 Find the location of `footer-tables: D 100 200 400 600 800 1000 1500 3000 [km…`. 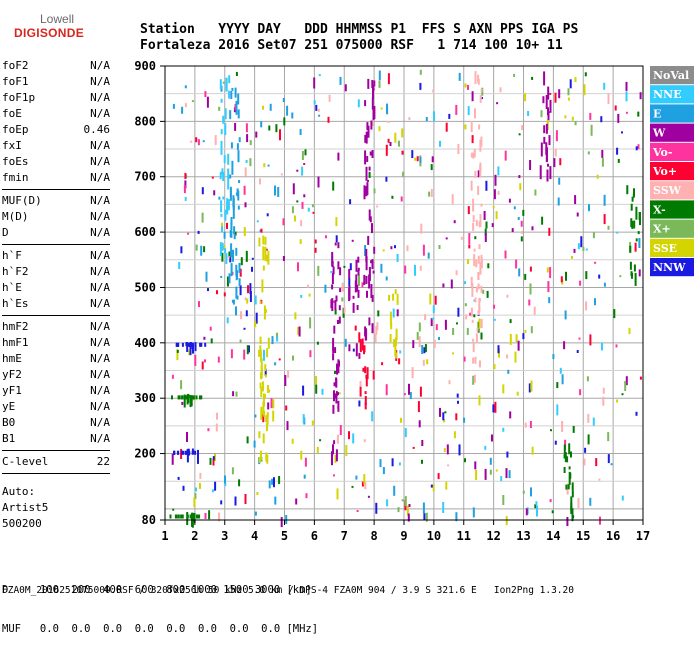

footer-tables: D 100 200 400 600 800 1000 1500 3000 [km… is located at coordinates (160, 603).